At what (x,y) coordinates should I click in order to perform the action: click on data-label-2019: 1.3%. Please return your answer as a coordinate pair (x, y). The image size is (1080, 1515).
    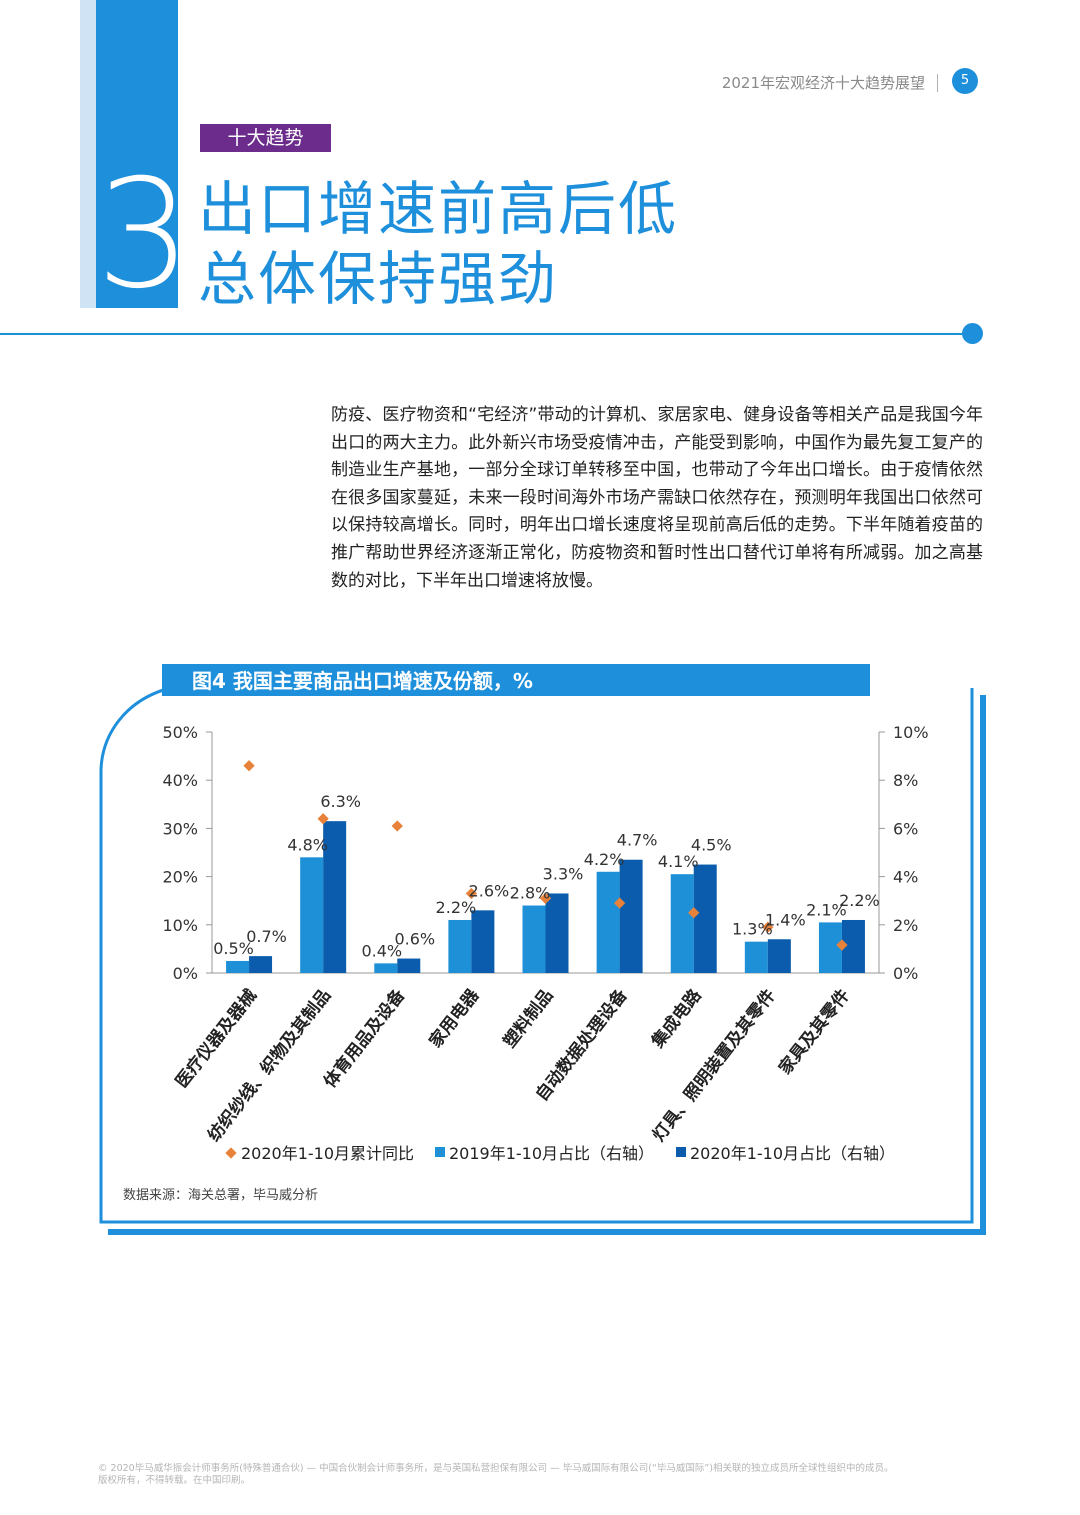
    Looking at the image, I should click on (752, 929).